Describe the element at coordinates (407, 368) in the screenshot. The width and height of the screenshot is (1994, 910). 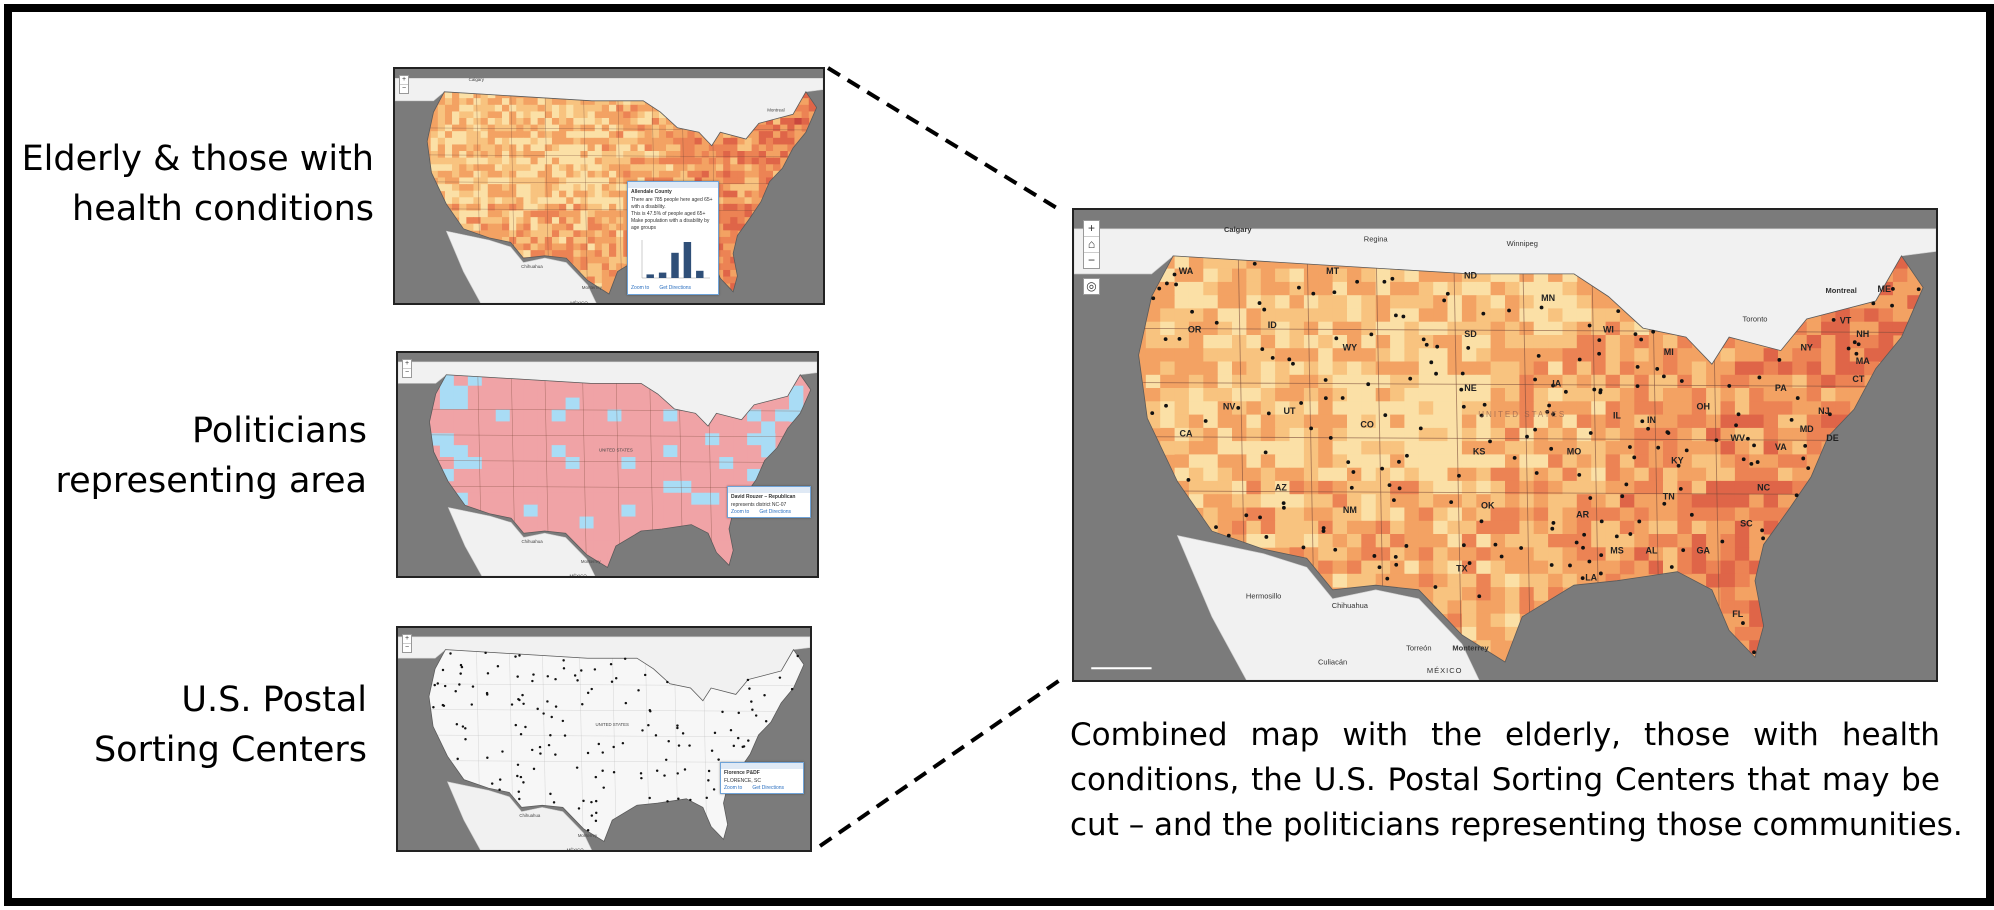
I see `thumb-politicians-zoom: + −` at that location.